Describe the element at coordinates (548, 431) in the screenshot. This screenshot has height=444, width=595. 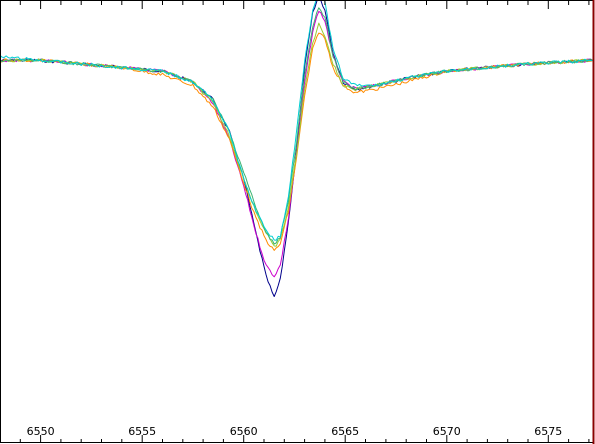
I see `x-tick-label: 6575` at that location.